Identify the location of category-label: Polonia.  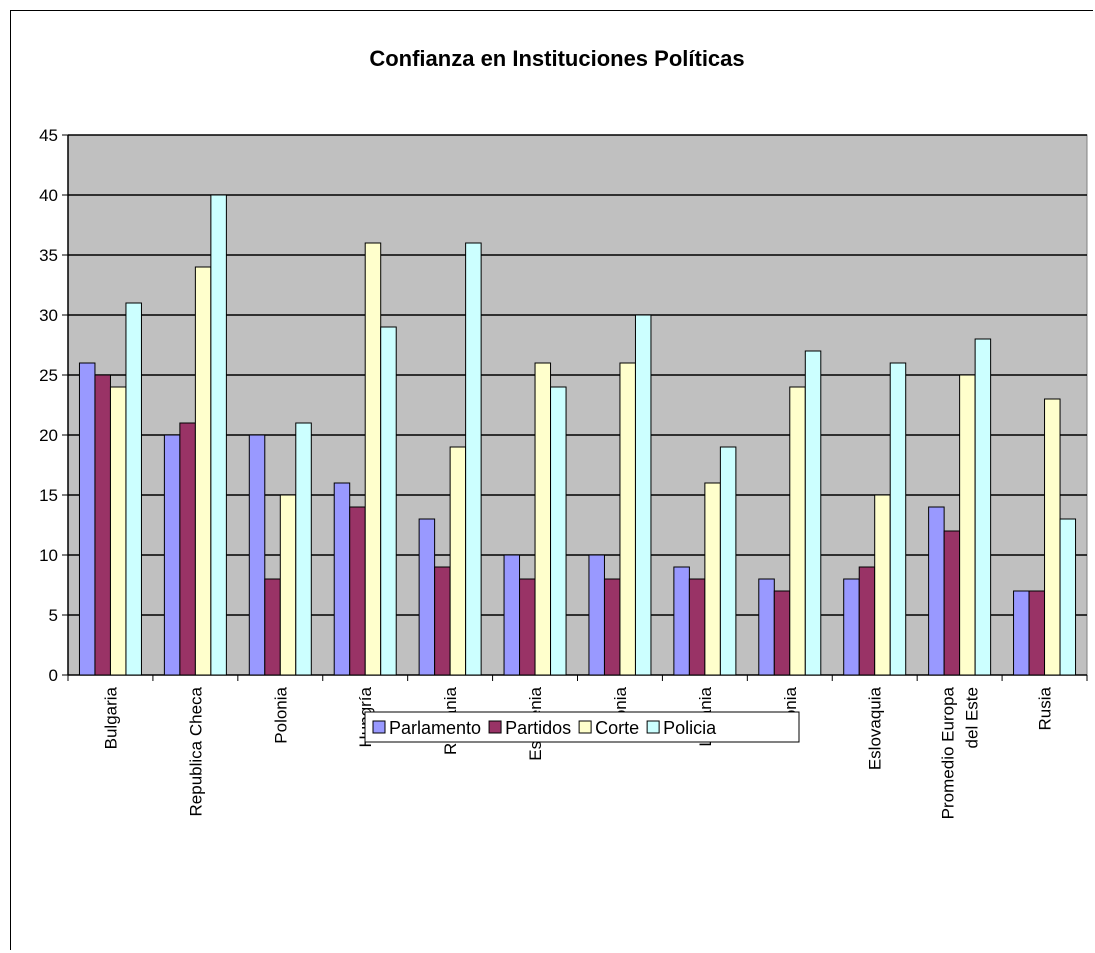
(280, 714).